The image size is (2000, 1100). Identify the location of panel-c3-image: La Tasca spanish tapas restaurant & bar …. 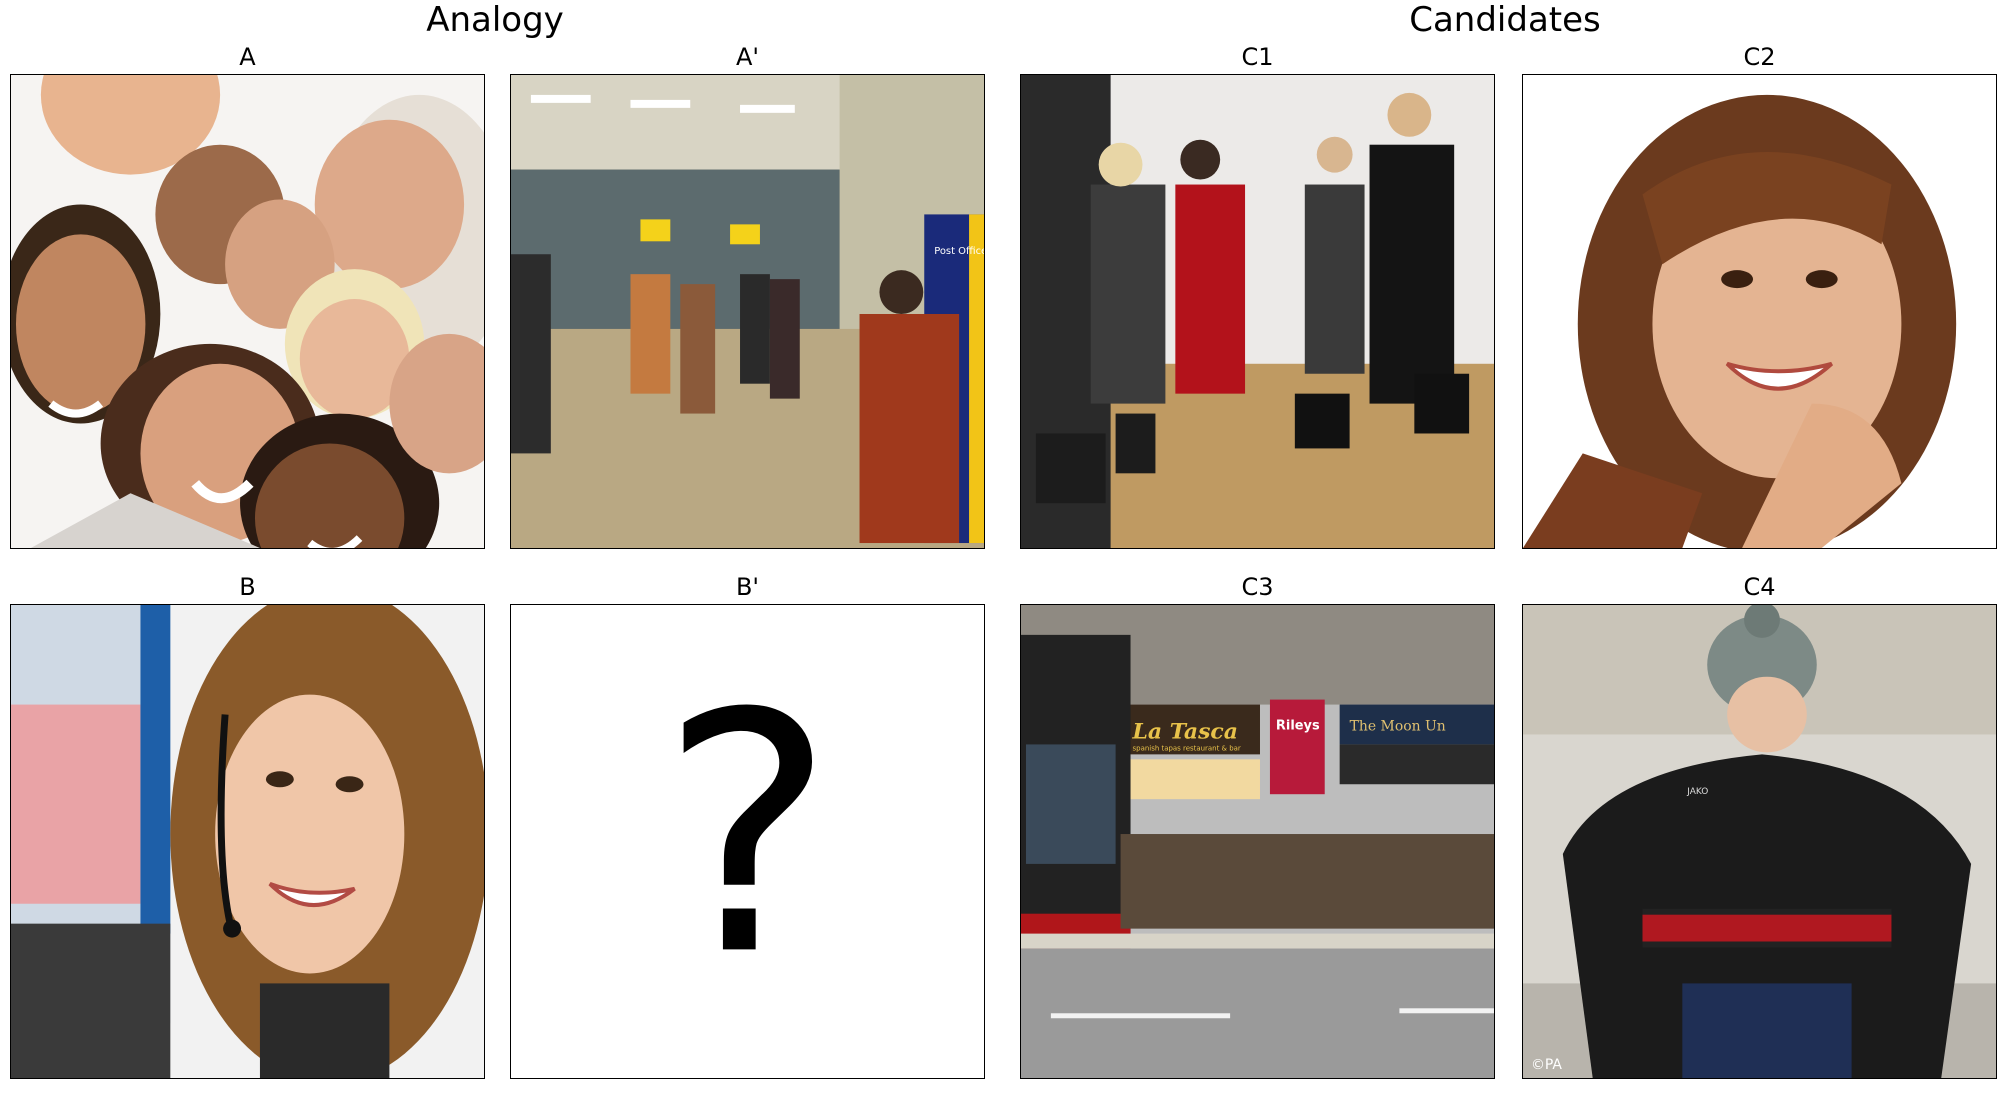
(1257, 841).